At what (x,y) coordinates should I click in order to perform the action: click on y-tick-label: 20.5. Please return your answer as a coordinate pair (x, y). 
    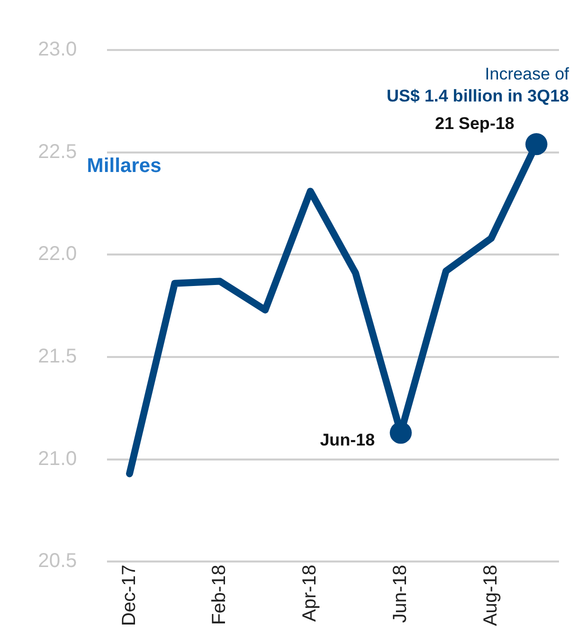
    Looking at the image, I should click on (57, 561).